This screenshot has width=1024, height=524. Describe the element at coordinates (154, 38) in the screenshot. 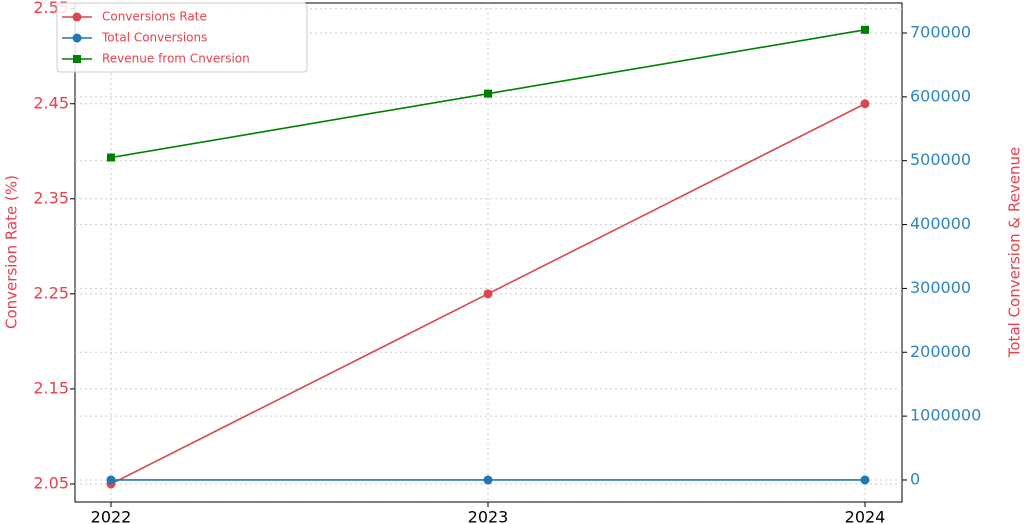

I see `legend-label: Total Conversions` at that location.